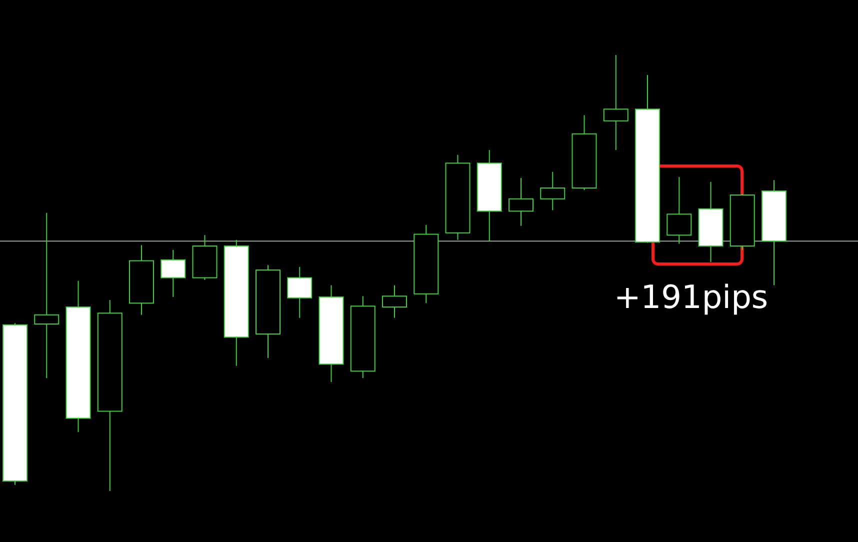 This screenshot has height=542, width=858. Describe the element at coordinates (691, 297) in the screenshot. I see `annotation: +191pips` at that location.